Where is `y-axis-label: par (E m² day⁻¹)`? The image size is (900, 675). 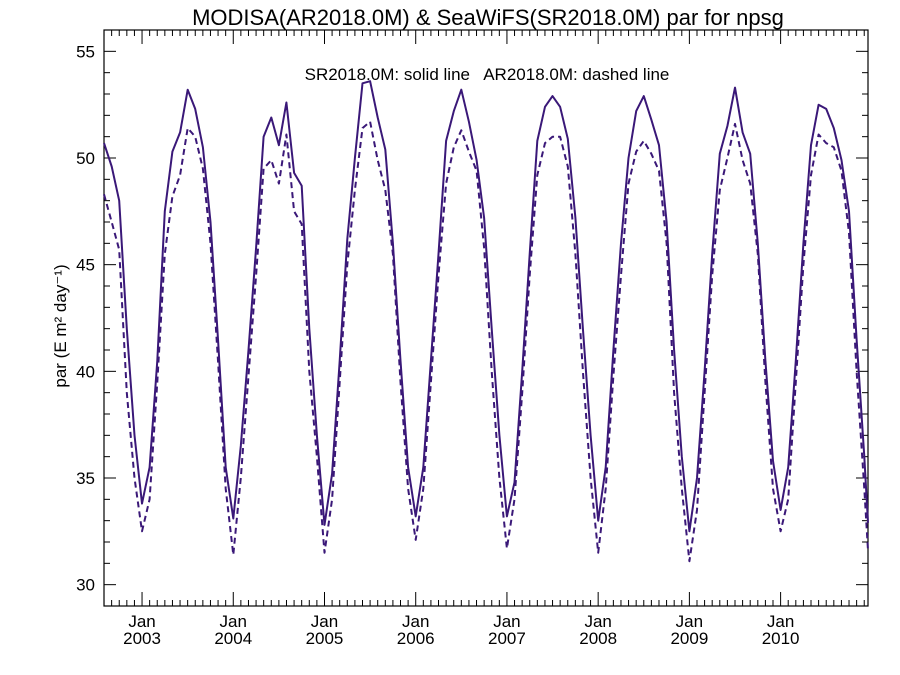 y-axis-label: par (E m² day⁻¹) is located at coordinates (60, 325).